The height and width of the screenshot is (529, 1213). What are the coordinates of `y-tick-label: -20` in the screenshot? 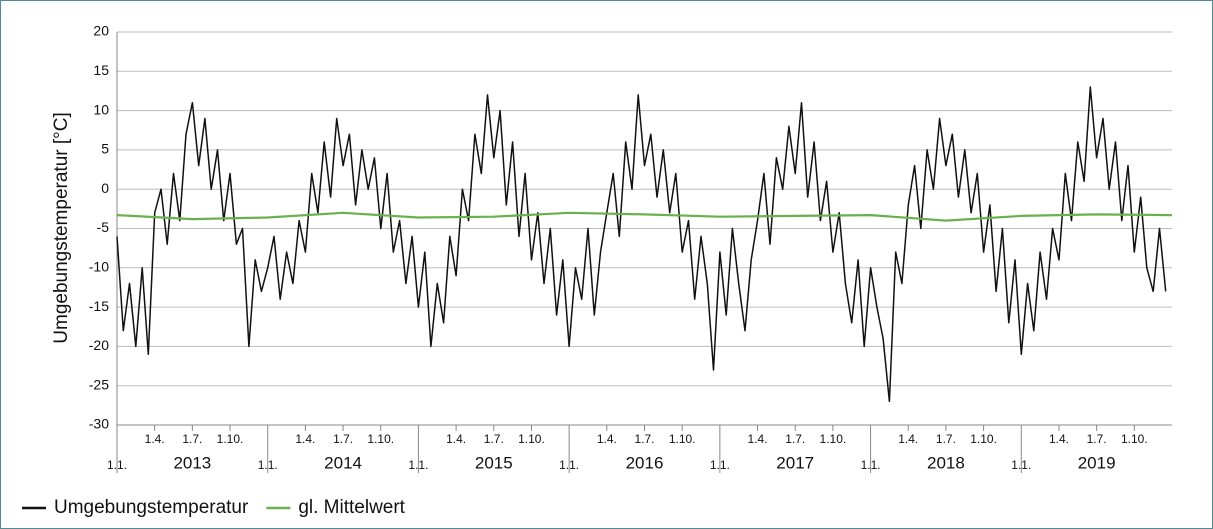 It's located at (99, 345).